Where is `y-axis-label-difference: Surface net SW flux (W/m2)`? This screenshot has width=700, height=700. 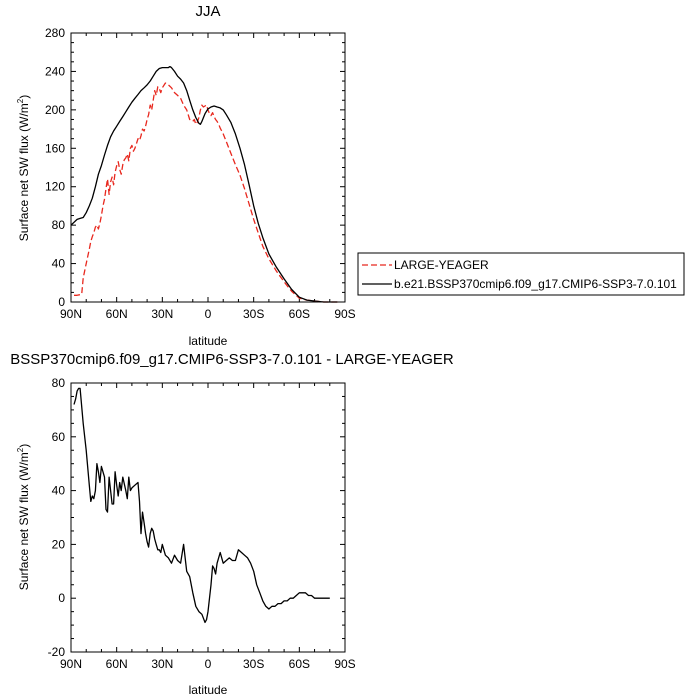
y-axis-label-difference: Surface net SW flux (W/m2) is located at coordinates (23, 517).